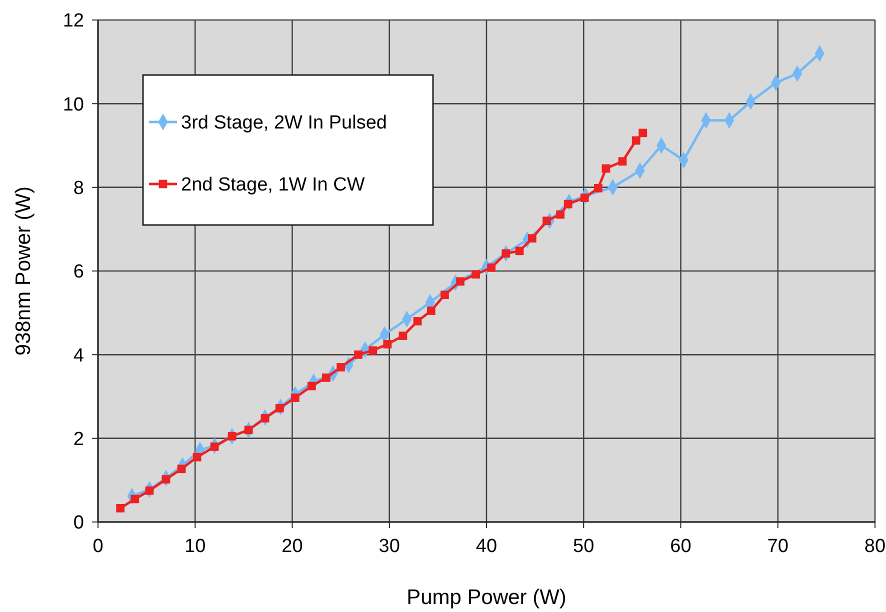 The width and height of the screenshot is (886, 612). Describe the element at coordinates (98, 546) in the screenshot. I see `x-tick-label: 0` at that location.